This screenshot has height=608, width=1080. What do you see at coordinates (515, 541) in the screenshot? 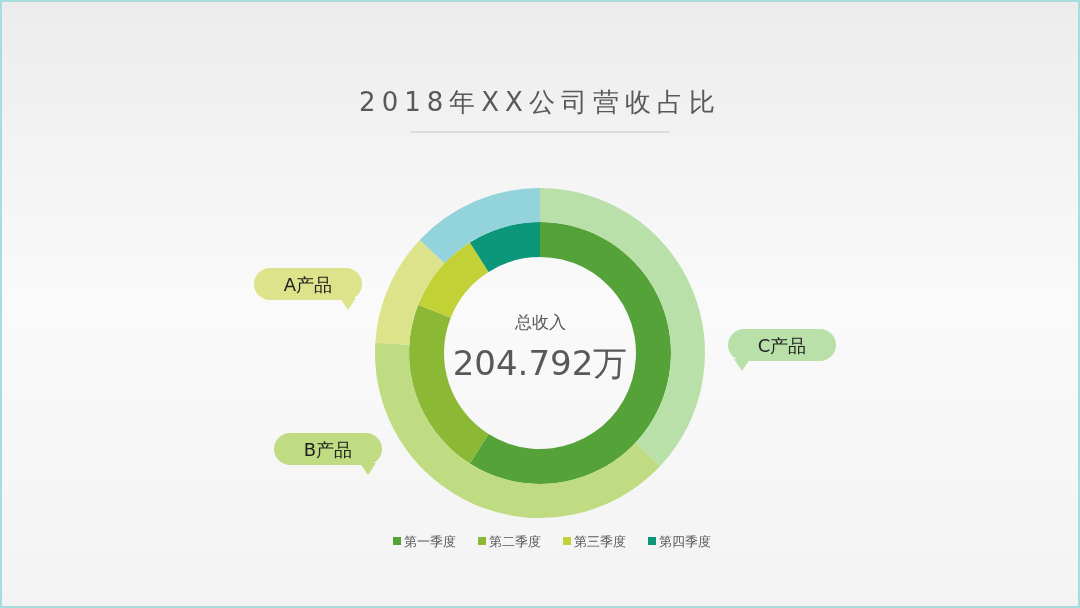
I see `legend-label: 第二季度` at bounding box center [515, 541].